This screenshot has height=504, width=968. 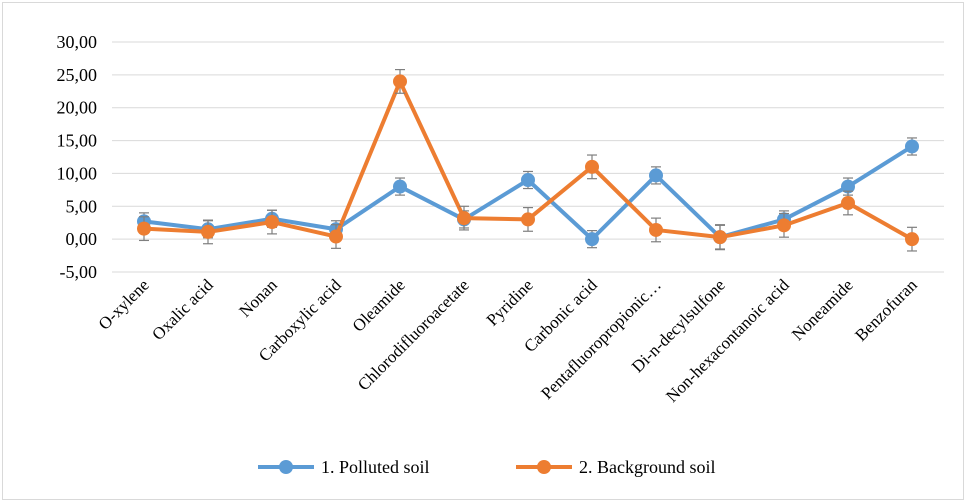 I want to click on x-tick-label: Benzofuran, so click(x=886, y=310).